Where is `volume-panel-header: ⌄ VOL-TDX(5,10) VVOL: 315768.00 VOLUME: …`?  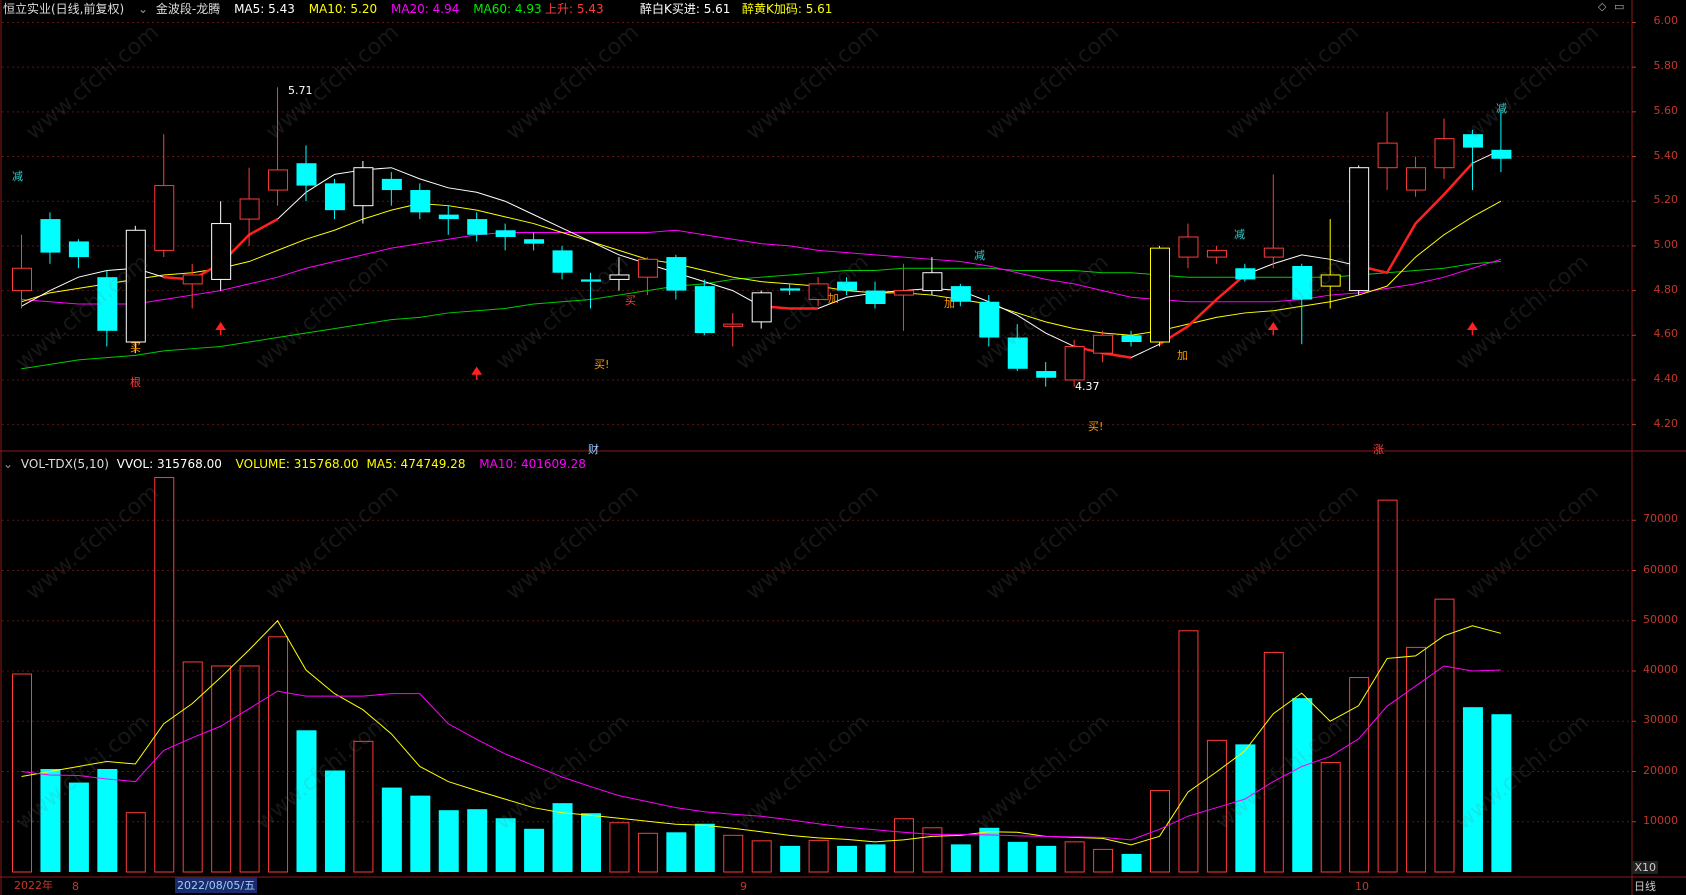 volume-panel-header: ⌄ VOL-TDX(5,10) VVOL: 315768.00 VOLUME: … is located at coordinates (299, 464).